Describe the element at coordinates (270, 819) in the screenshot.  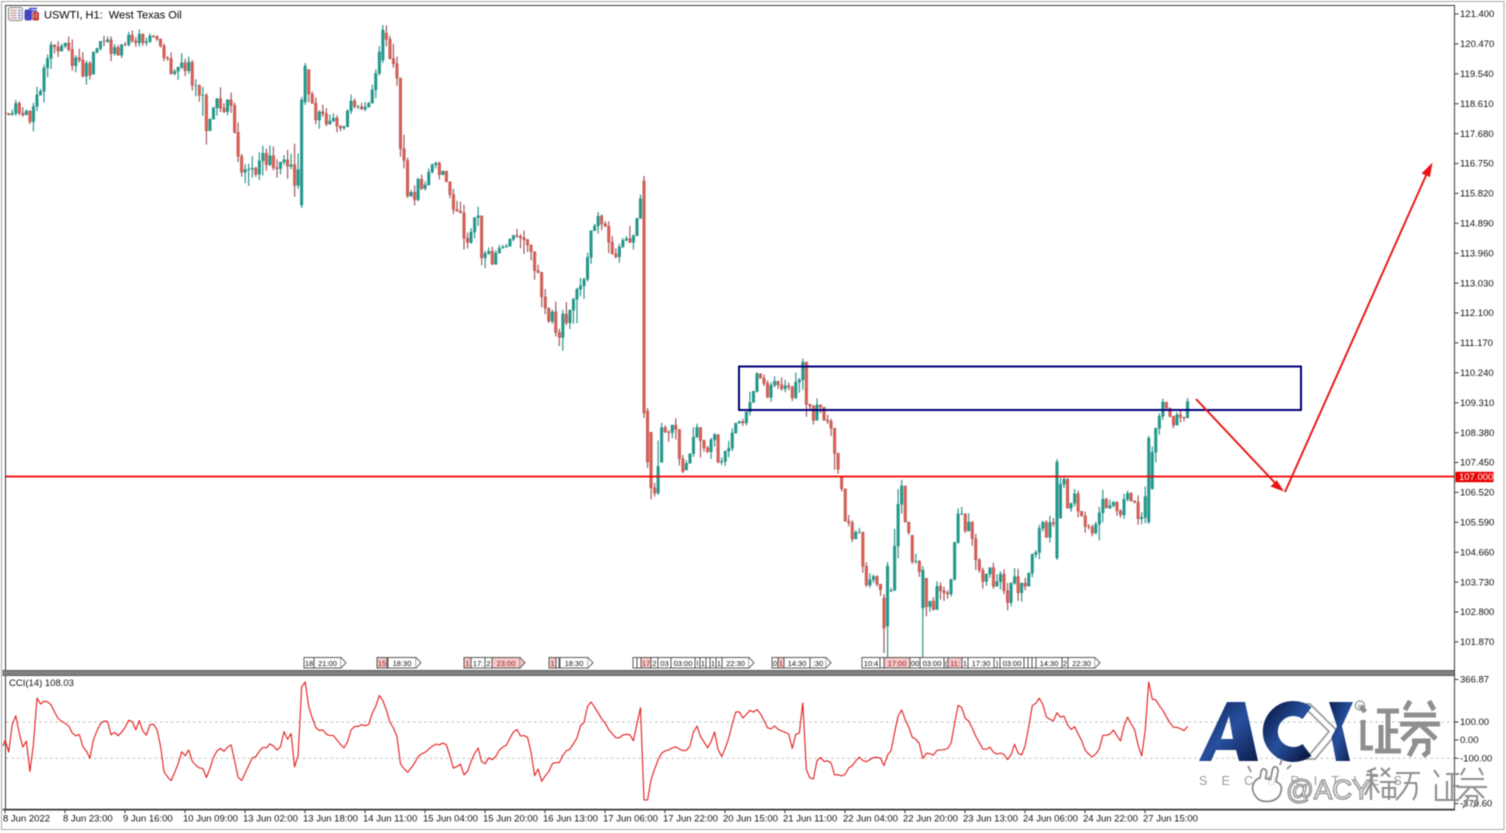
I see `svg-text: 13 Jun 02:00` at that location.